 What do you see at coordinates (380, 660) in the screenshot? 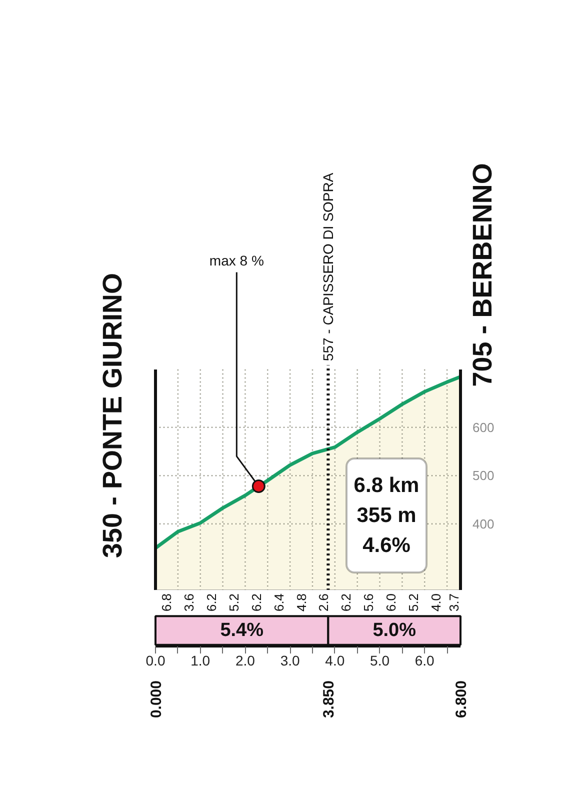
I see `x-tick-label: 5.0` at bounding box center [380, 660].